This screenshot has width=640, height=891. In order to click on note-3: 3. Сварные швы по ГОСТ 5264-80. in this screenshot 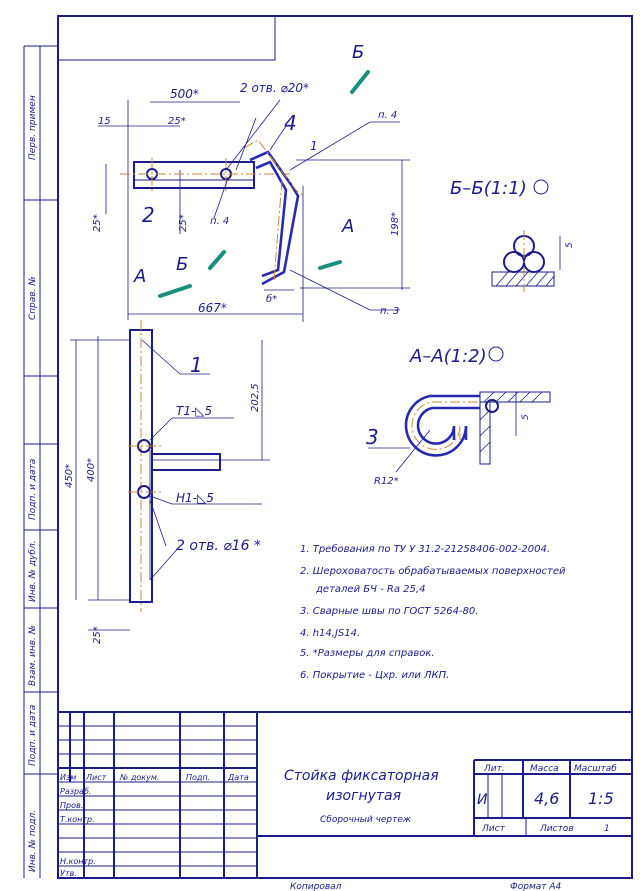, I will do `click(389, 611)`.